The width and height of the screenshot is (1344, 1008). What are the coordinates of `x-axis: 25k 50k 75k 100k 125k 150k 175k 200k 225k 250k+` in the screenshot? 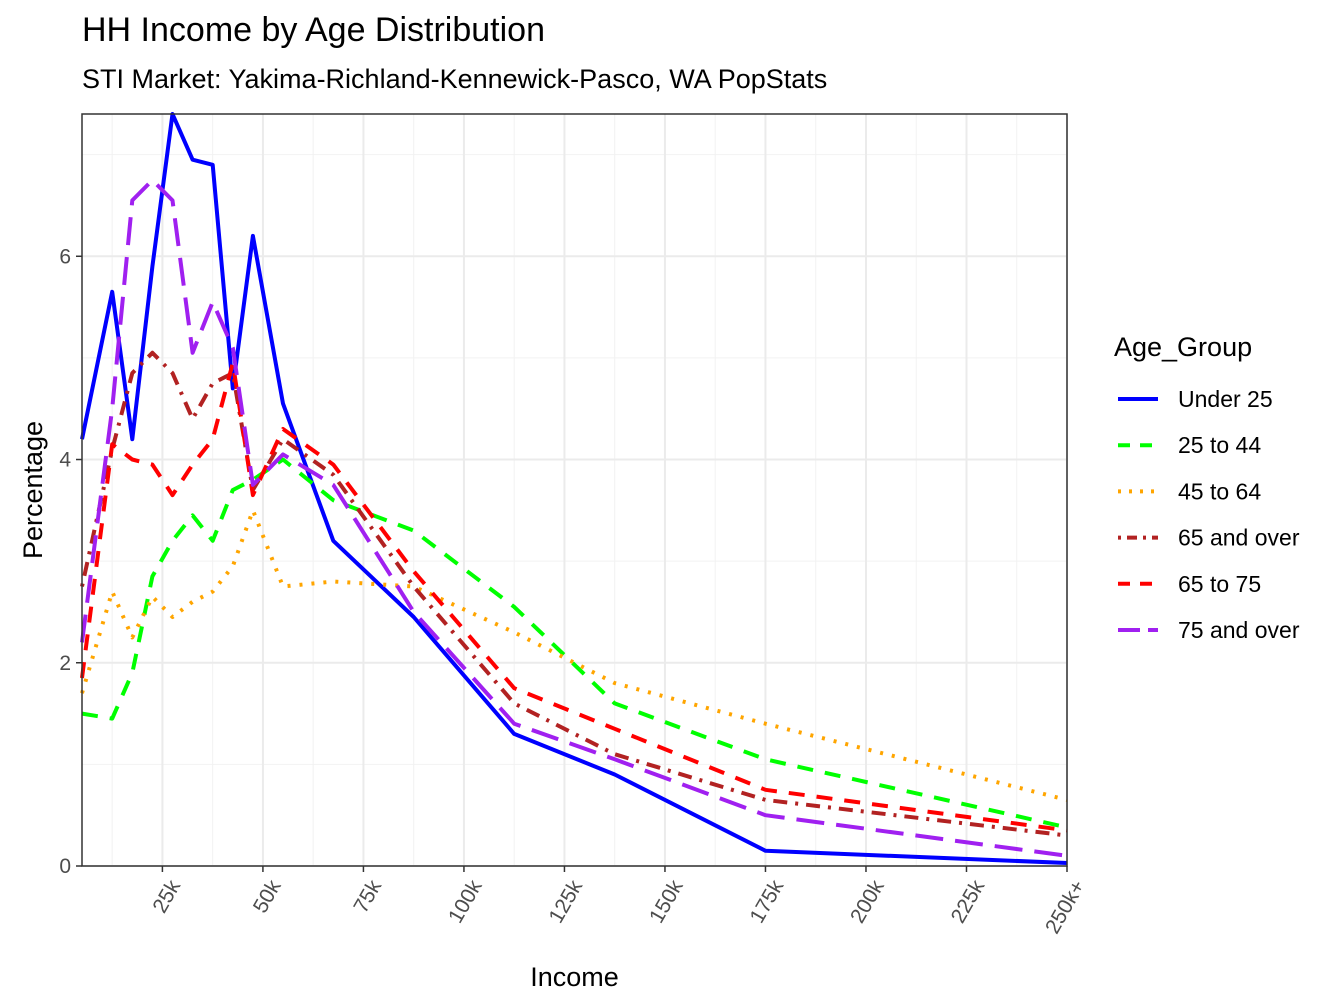 It's located at (619, 902).